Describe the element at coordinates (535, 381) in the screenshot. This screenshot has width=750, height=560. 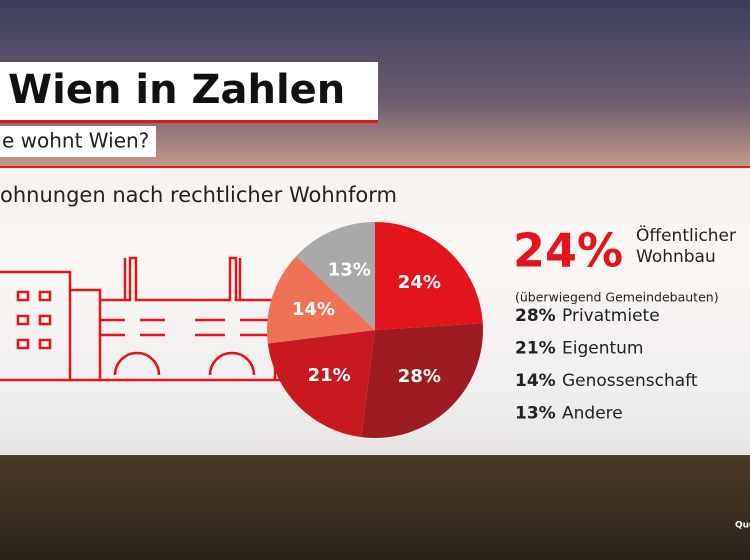
I see `legend-value: 14%` at that location.